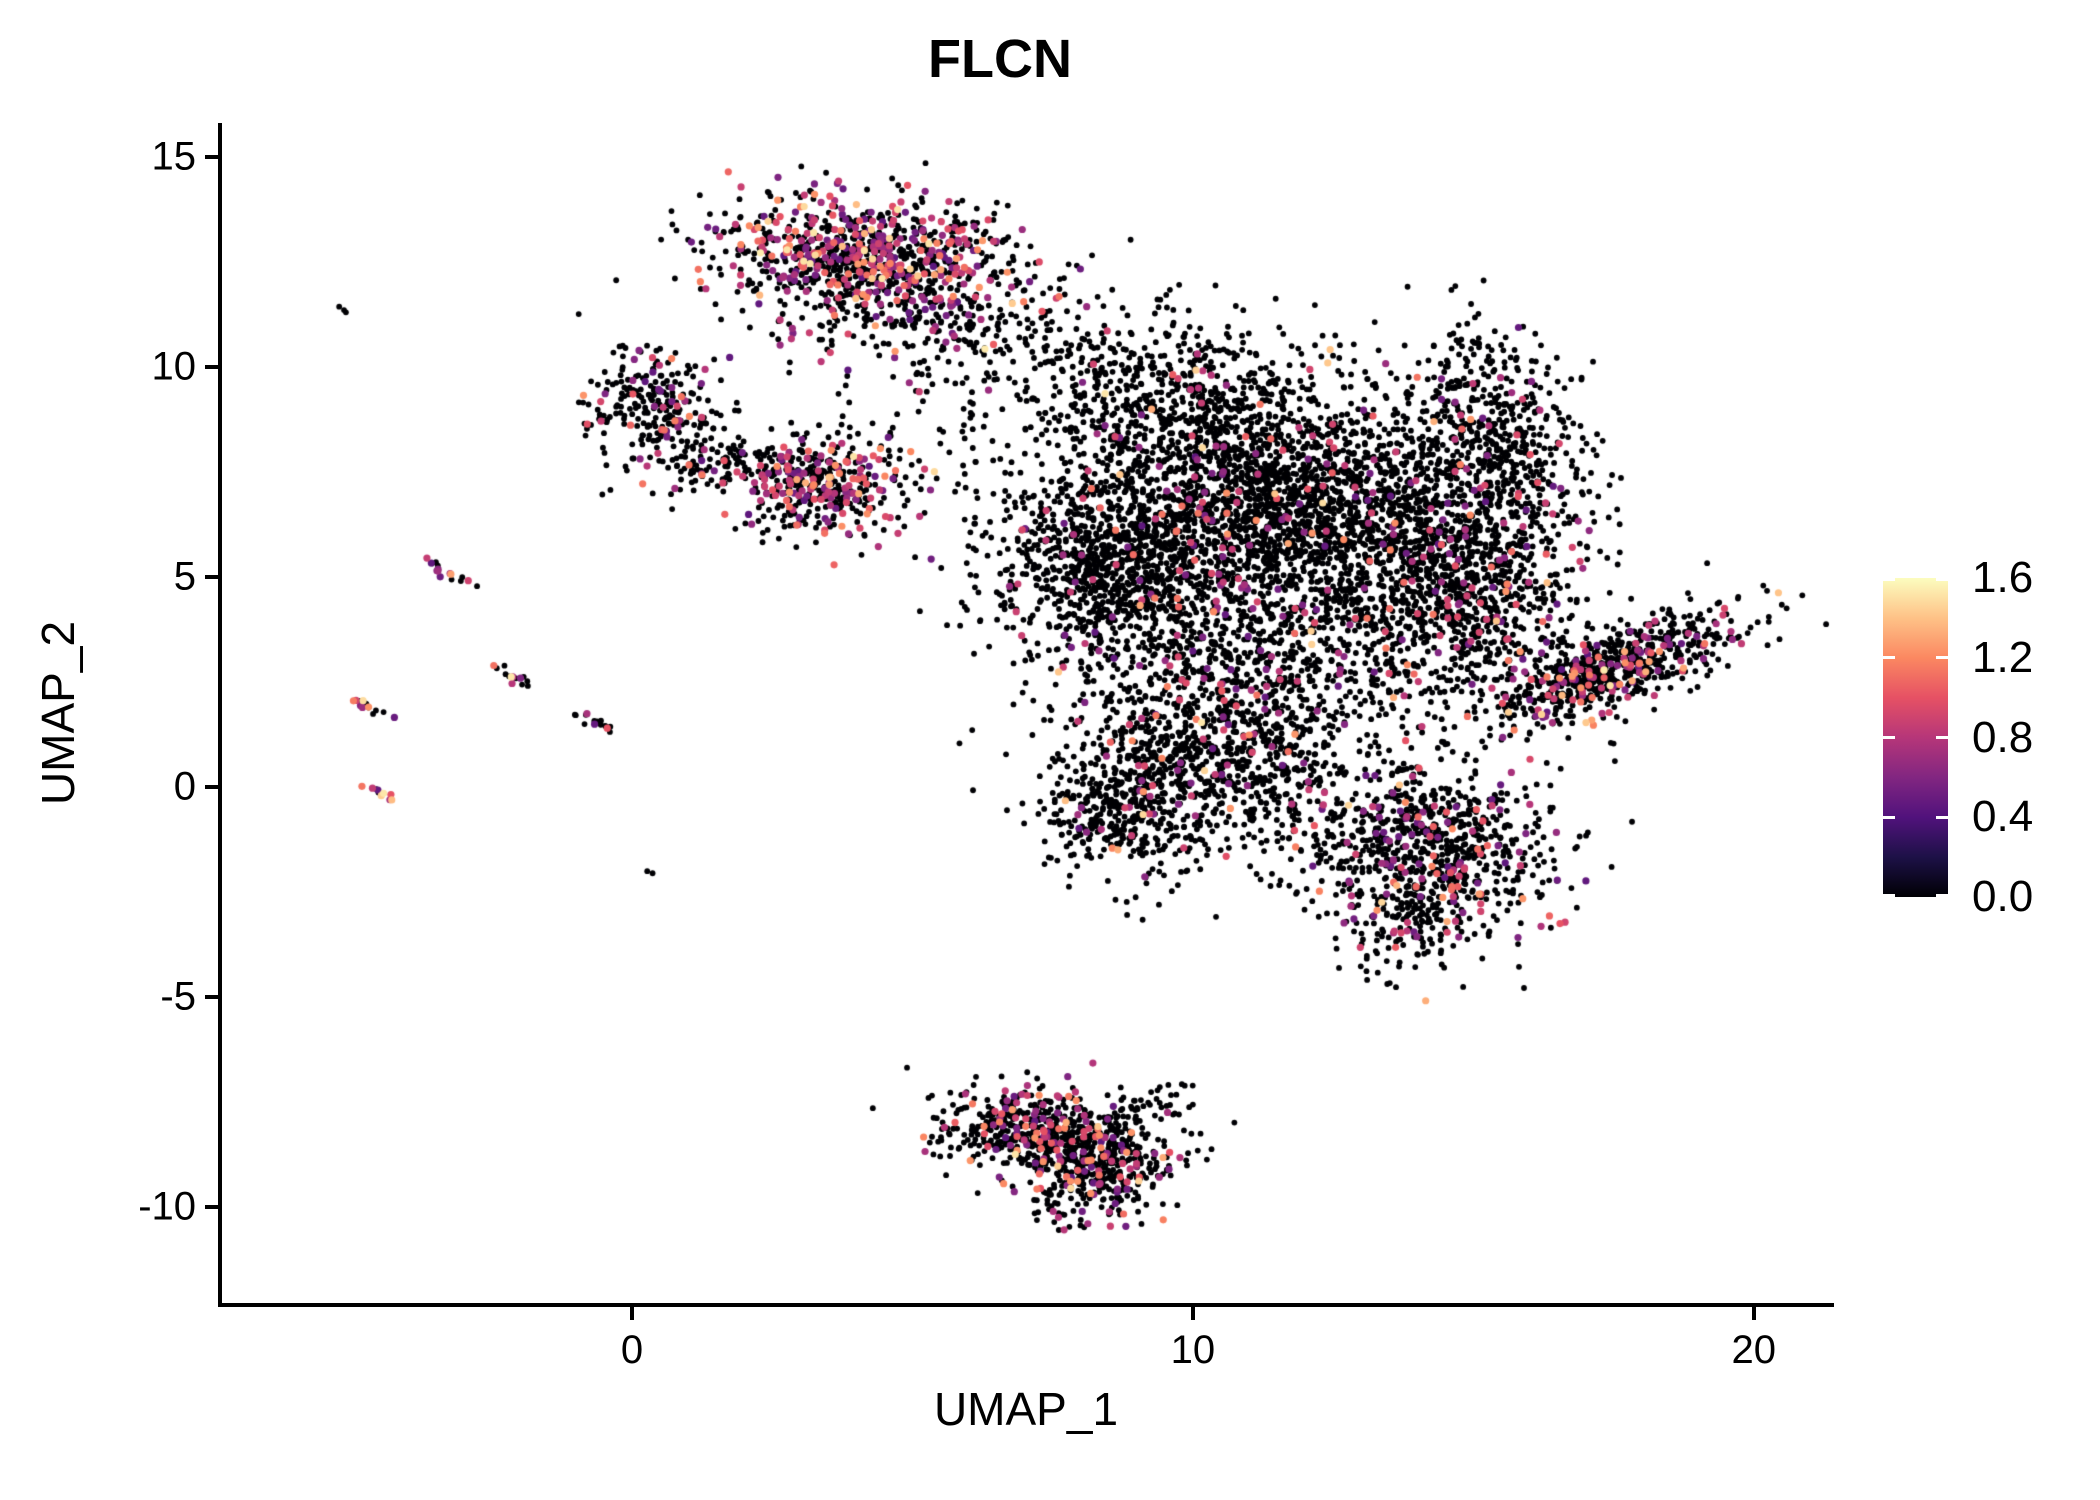 The width and height of the screenshot is (2100, 1500). Describe the element at coordinates (174, 156) in the screenshot. I see `y-axis-tick-label: 15` at that location.